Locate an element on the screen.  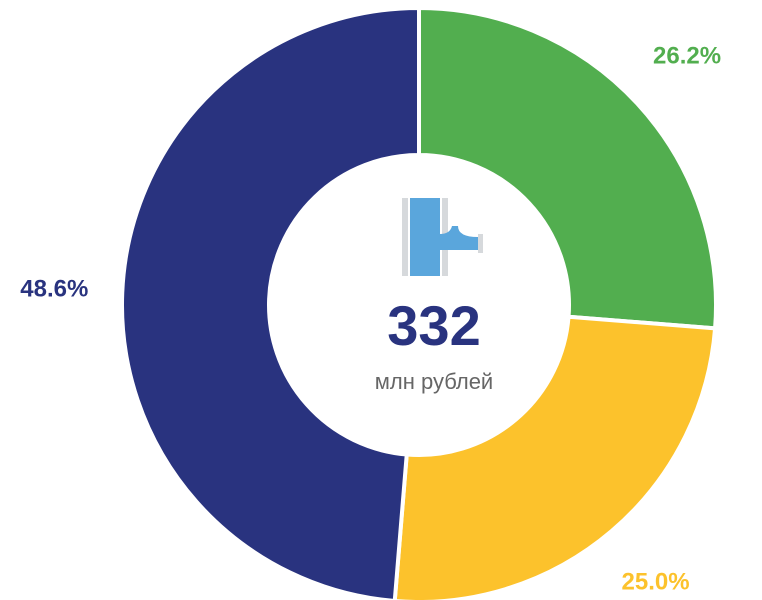
value-label: 25.0% is located at coordinates (656, 581).